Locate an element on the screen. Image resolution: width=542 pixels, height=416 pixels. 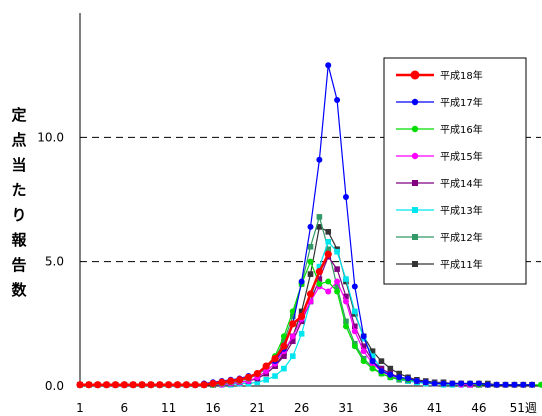
legend-entry: 平成17年 is located at coordinates (439, 102).